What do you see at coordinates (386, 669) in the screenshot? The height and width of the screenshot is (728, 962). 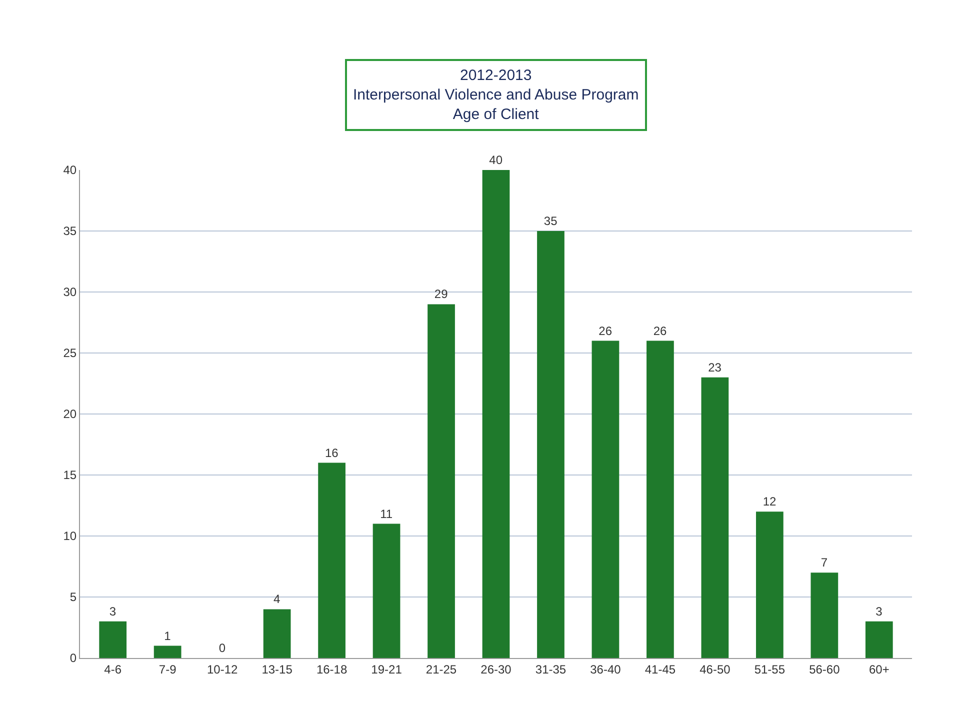 I see `x-tick-label: 19-21` at bounding box center [386, 669].